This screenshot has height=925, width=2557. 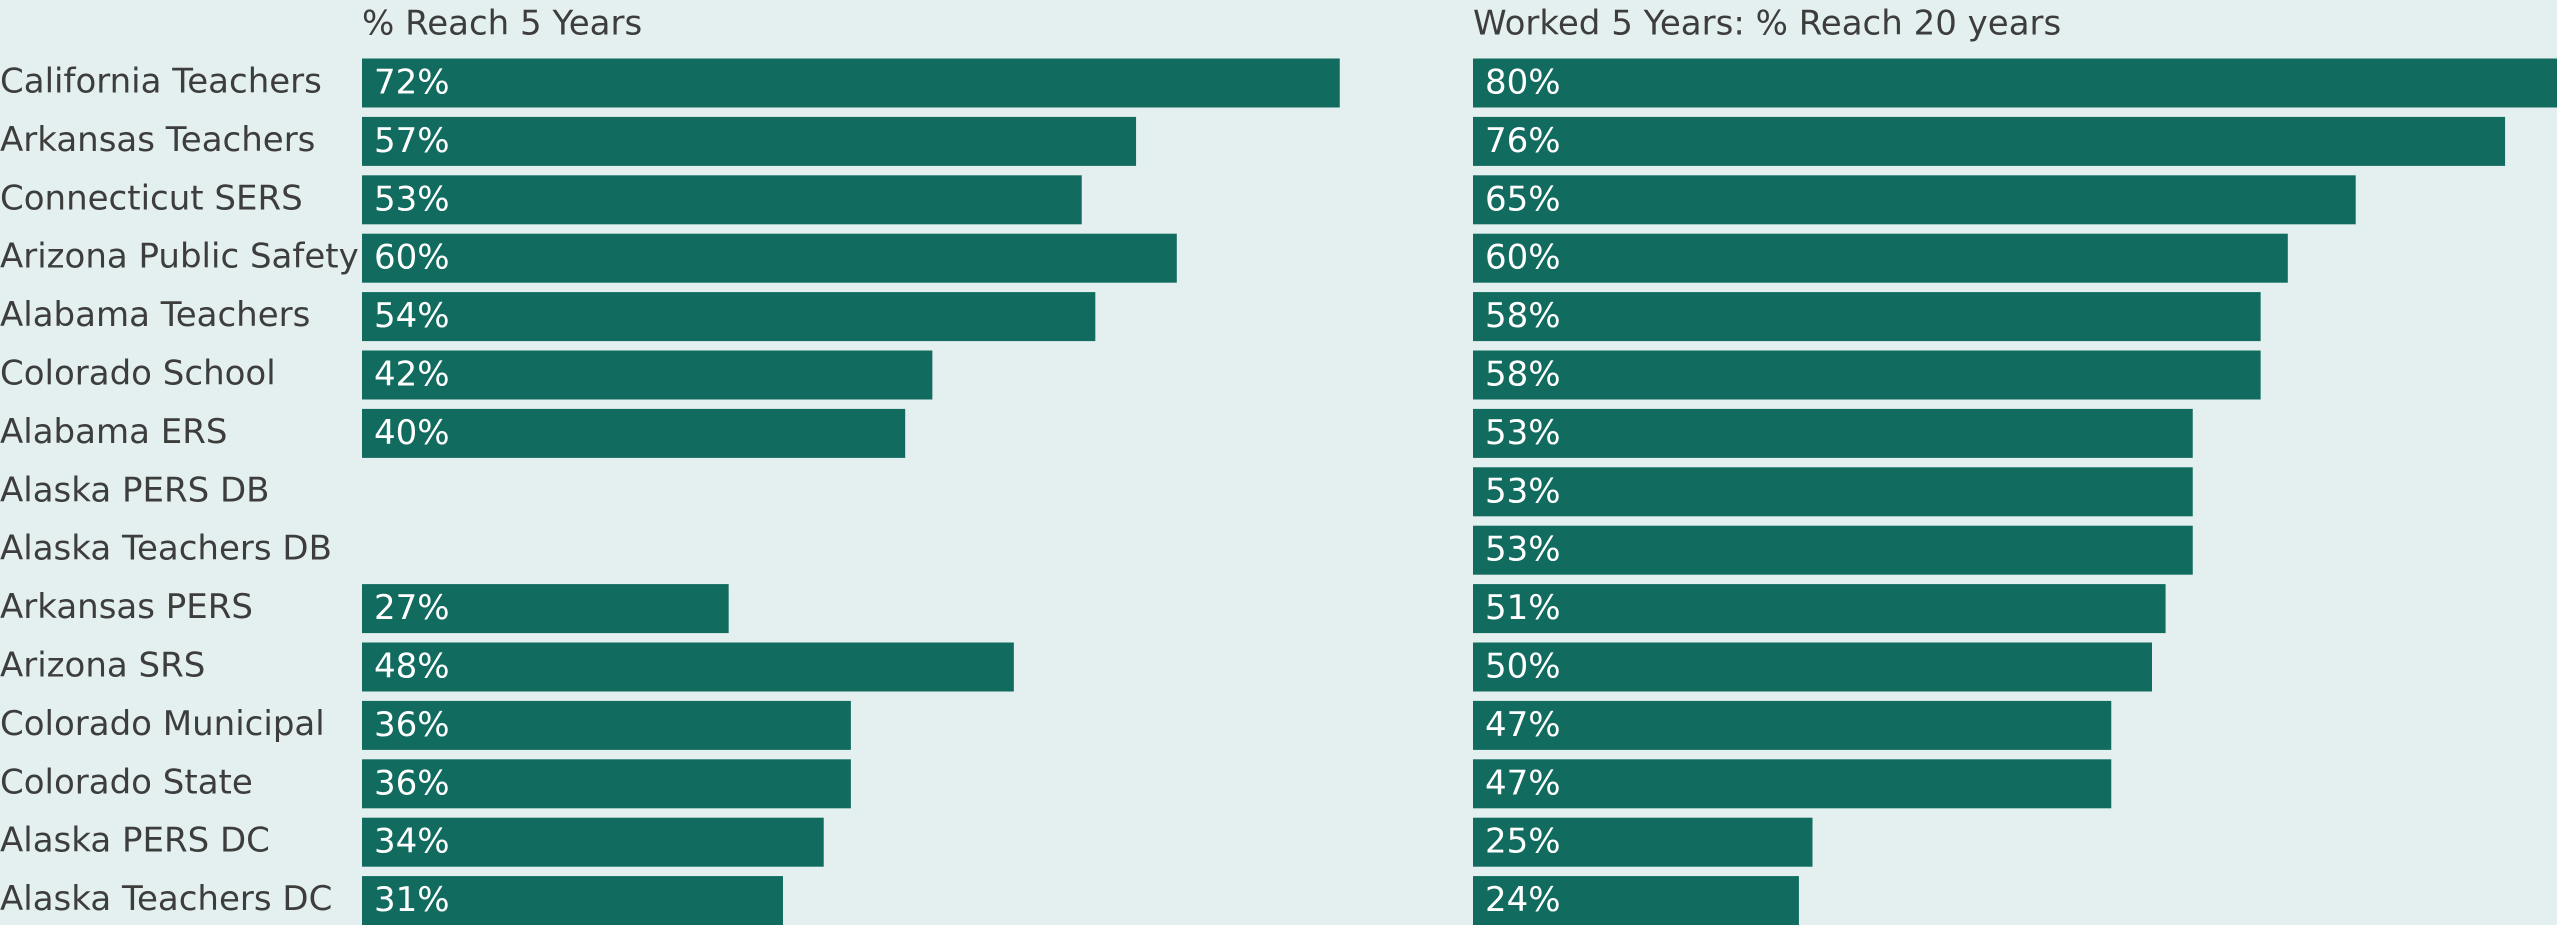 What do you see at coordinates (1767, 24) in the screenshot?
I see `panel-title: Worked 5 Years: % Reach 20 years` at bounding box center [1767, 24].